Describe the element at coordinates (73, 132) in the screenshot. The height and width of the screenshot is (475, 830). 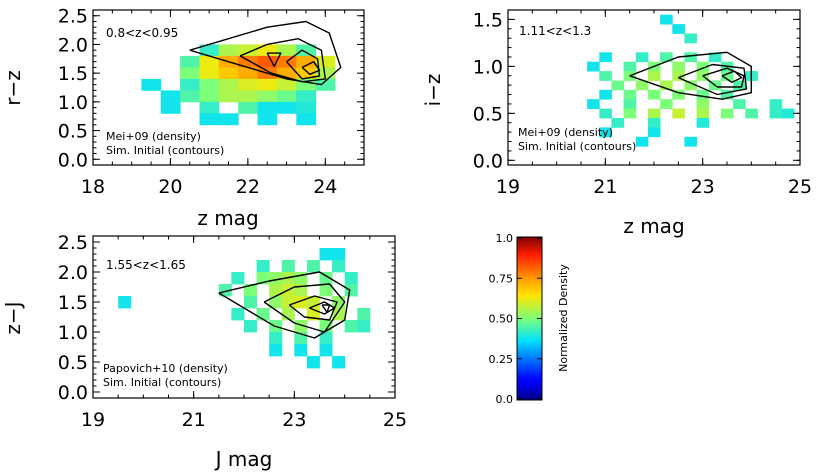
I see `y-tick-label: 0.5` at that location.